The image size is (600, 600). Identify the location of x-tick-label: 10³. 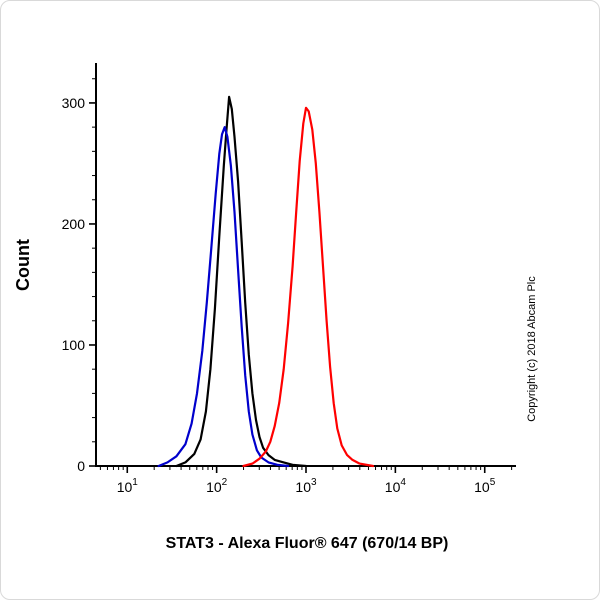
(306, 486).